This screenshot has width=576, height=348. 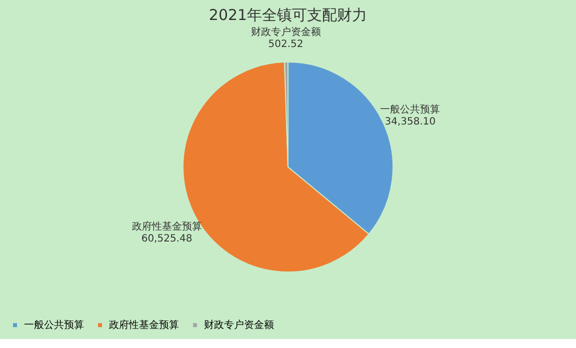 I want to click on slice-label: 一般公共预算, so click(x=410, y=110).